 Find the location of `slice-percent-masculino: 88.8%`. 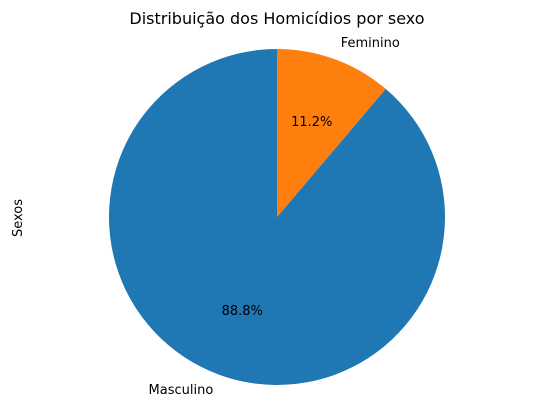

slice-percent-masculino: 88.8% is located at coordinates (242, 311).